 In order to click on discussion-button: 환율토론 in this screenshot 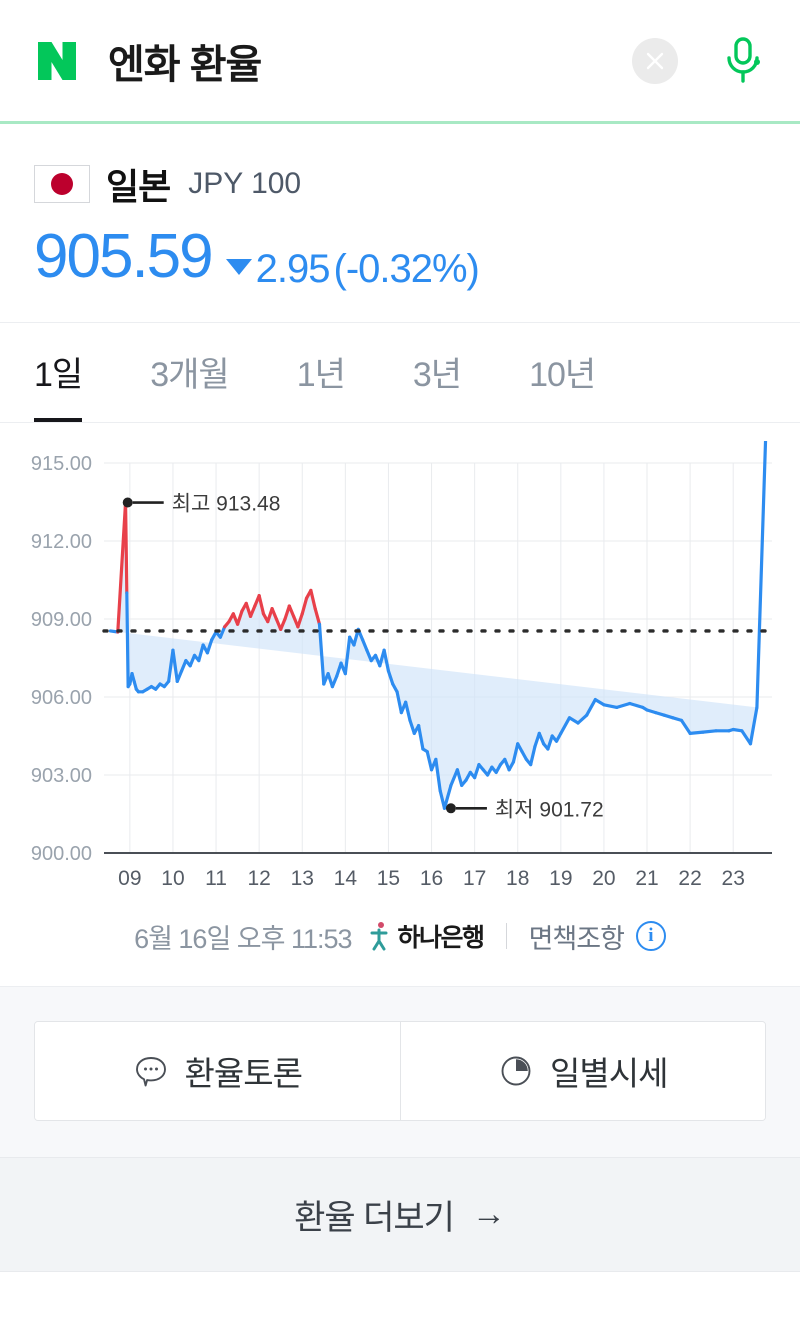, I will do `click(217, 1070)`.